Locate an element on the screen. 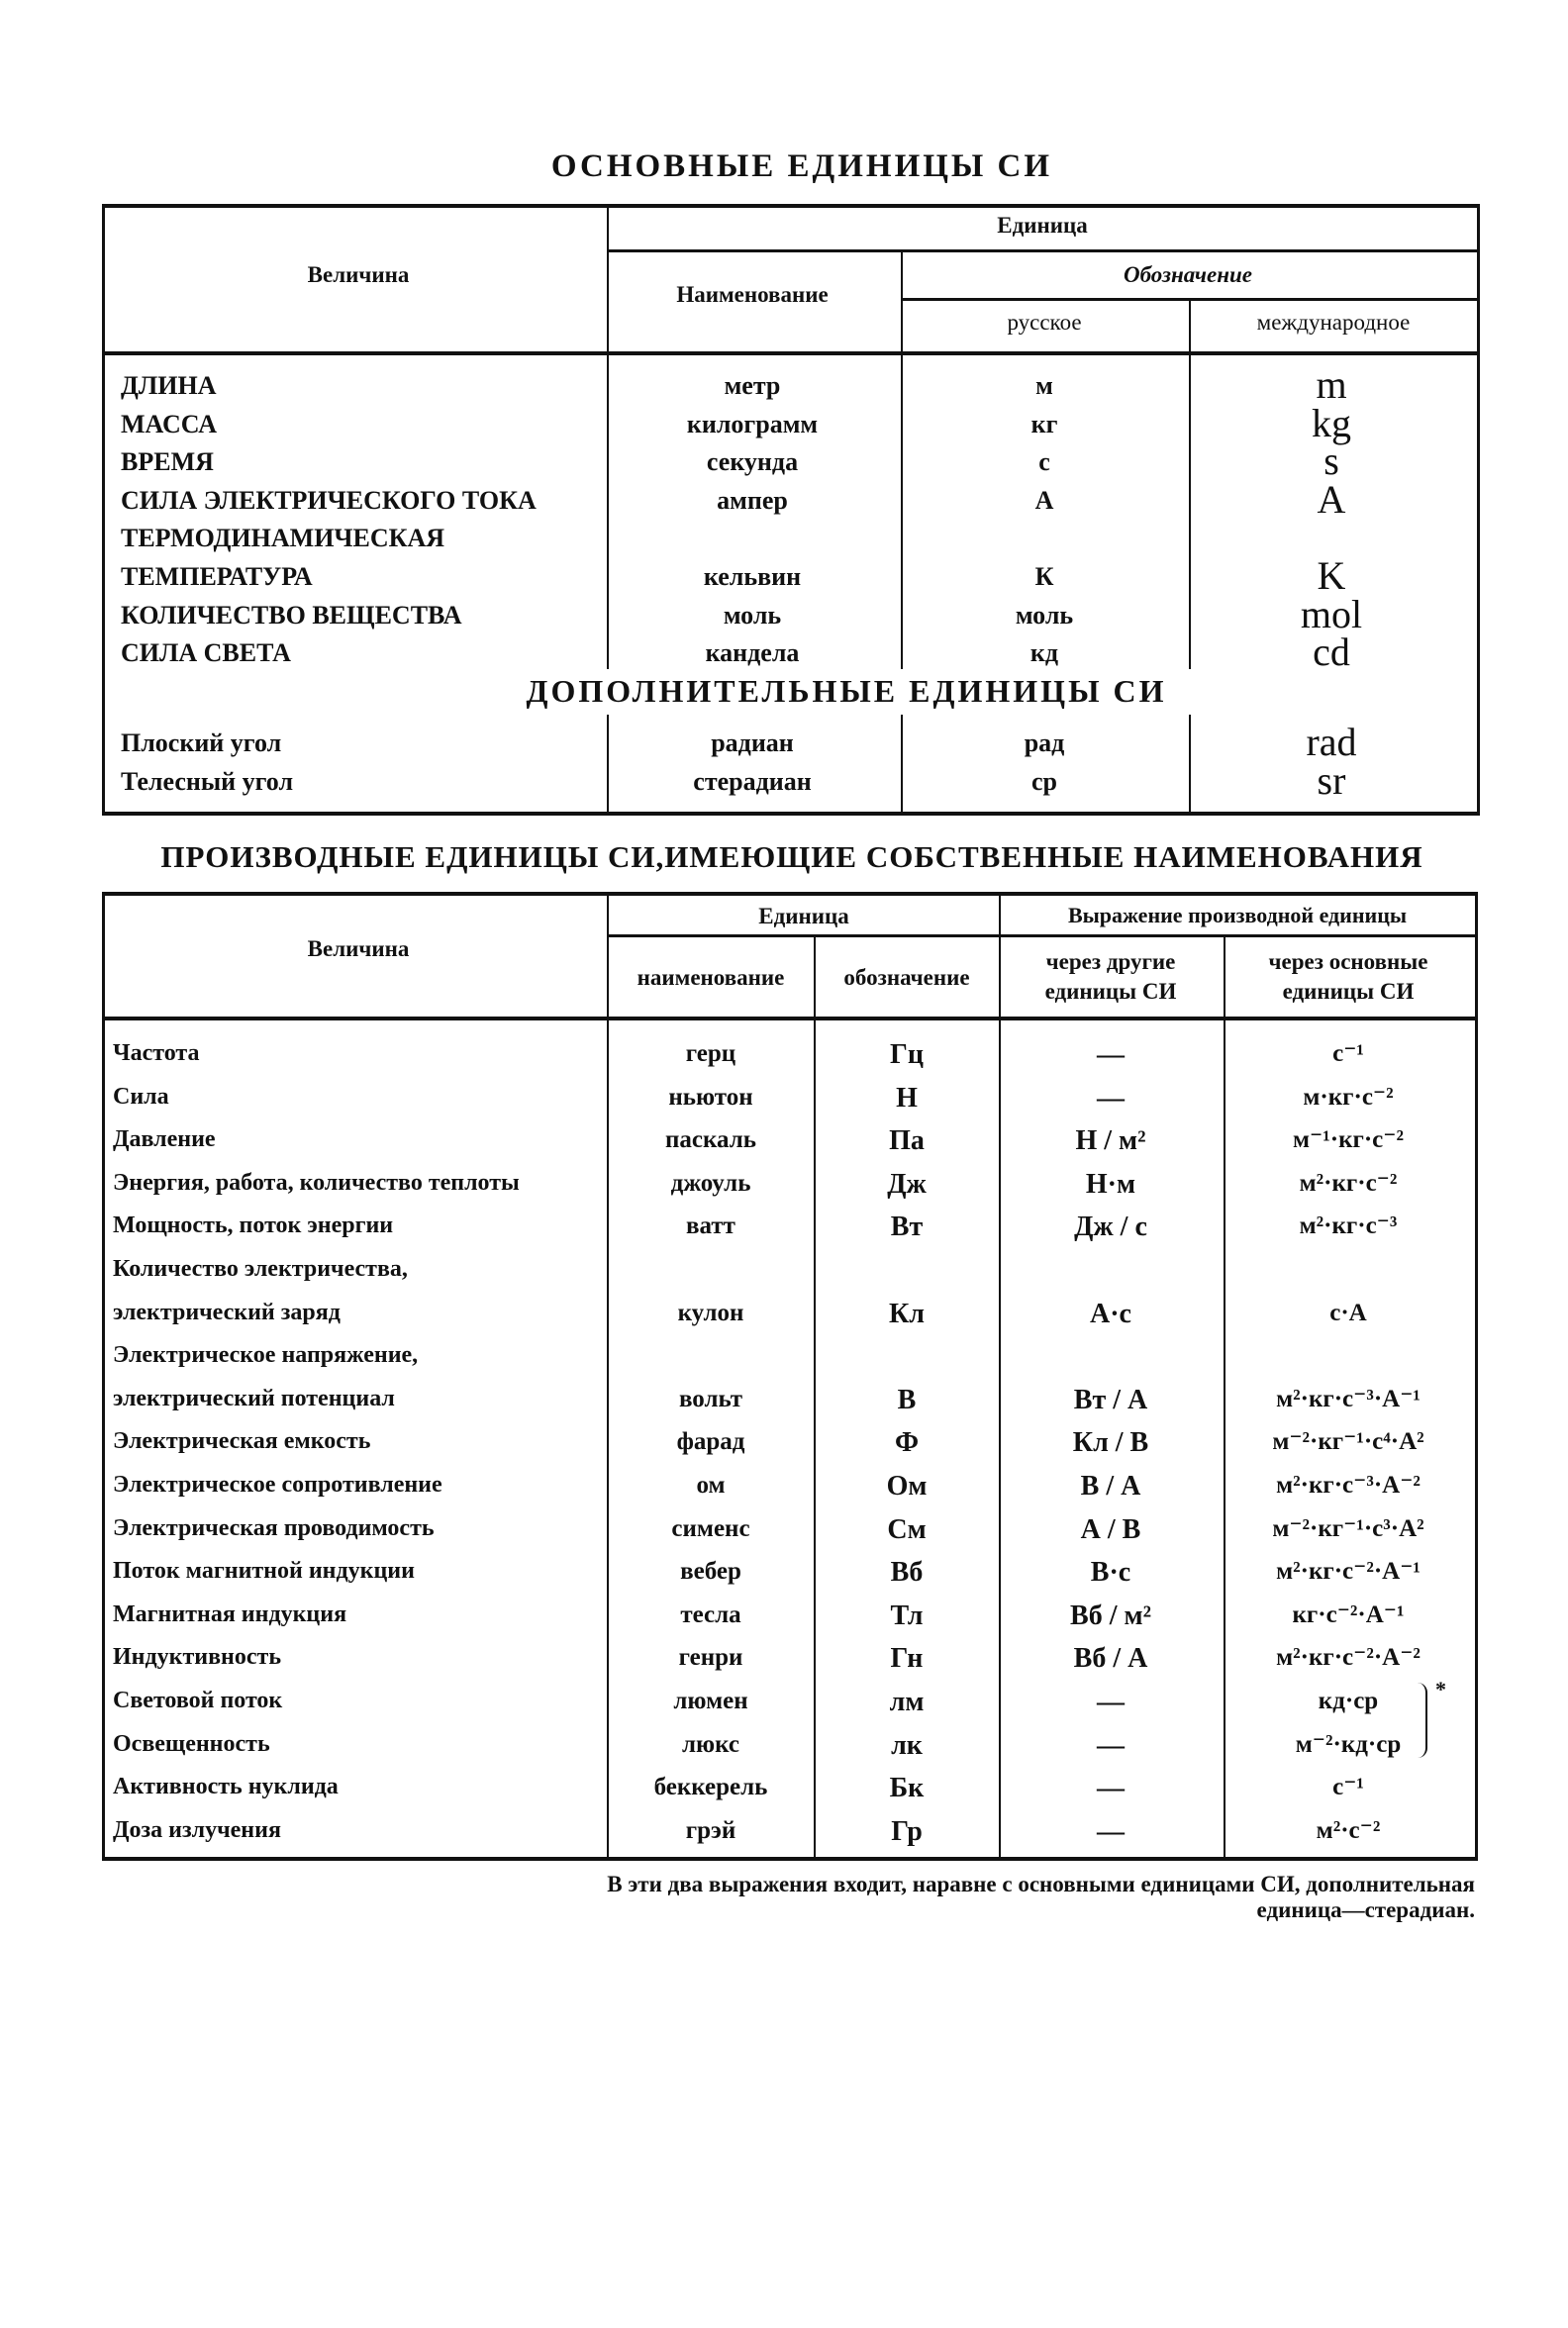 This screenshot has width=1568, height=2328. unit-symbol-cell: Гн is located at coordinates (907, 1659).